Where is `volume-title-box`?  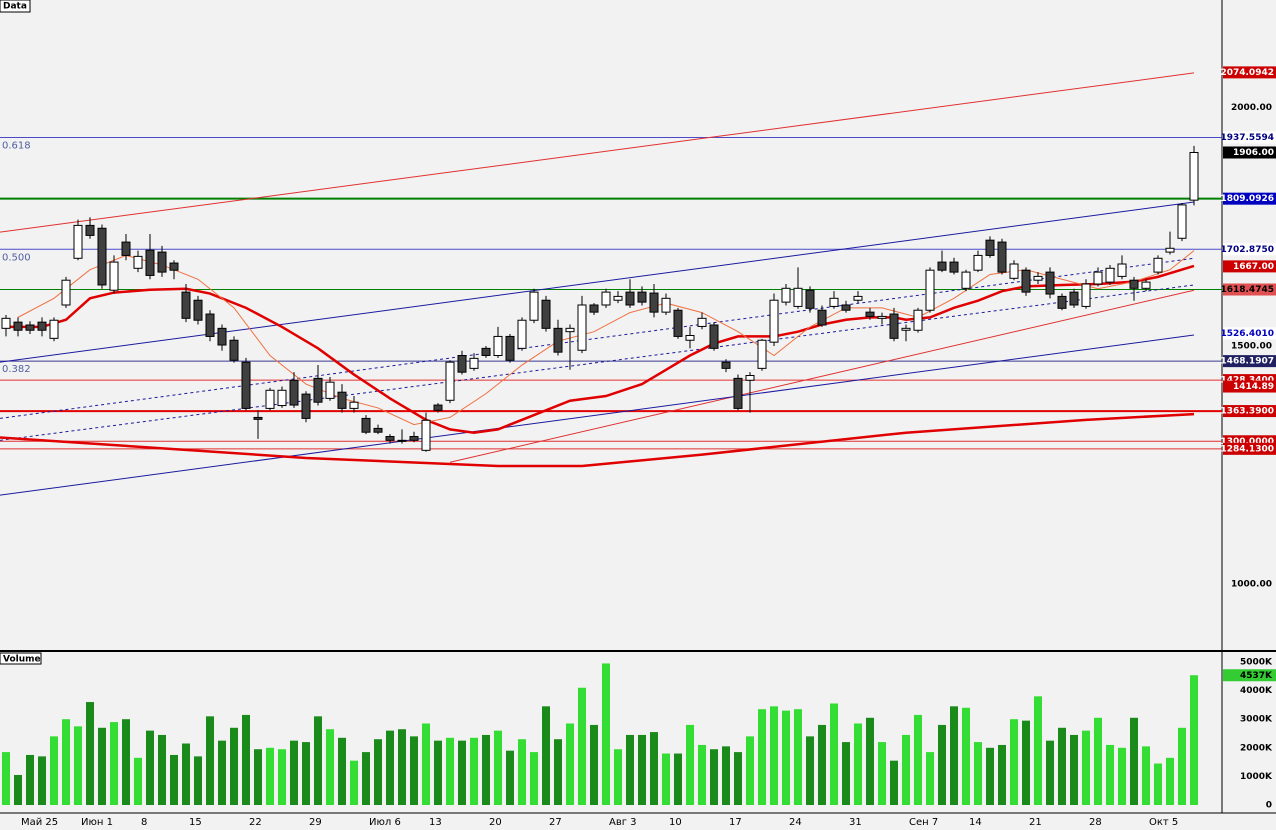 volume-title-box is located at coordinates (21, 658).